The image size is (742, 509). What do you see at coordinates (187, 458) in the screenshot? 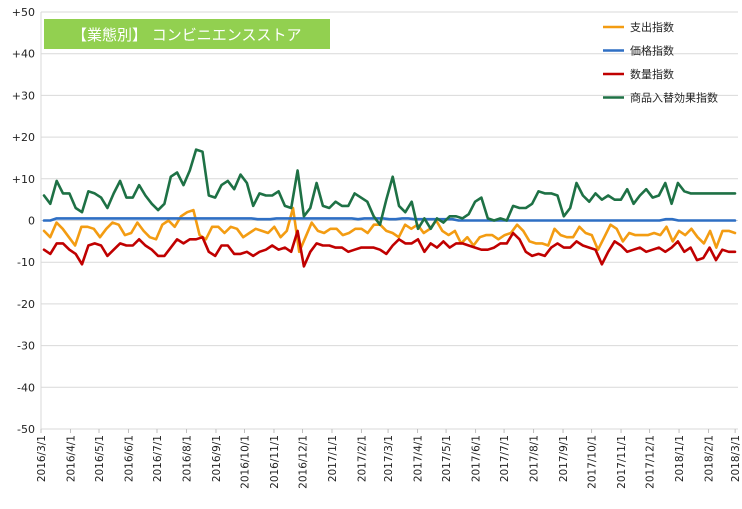
I see `x-tick-label: 2016/8/1` at bounding box center [187, 458].